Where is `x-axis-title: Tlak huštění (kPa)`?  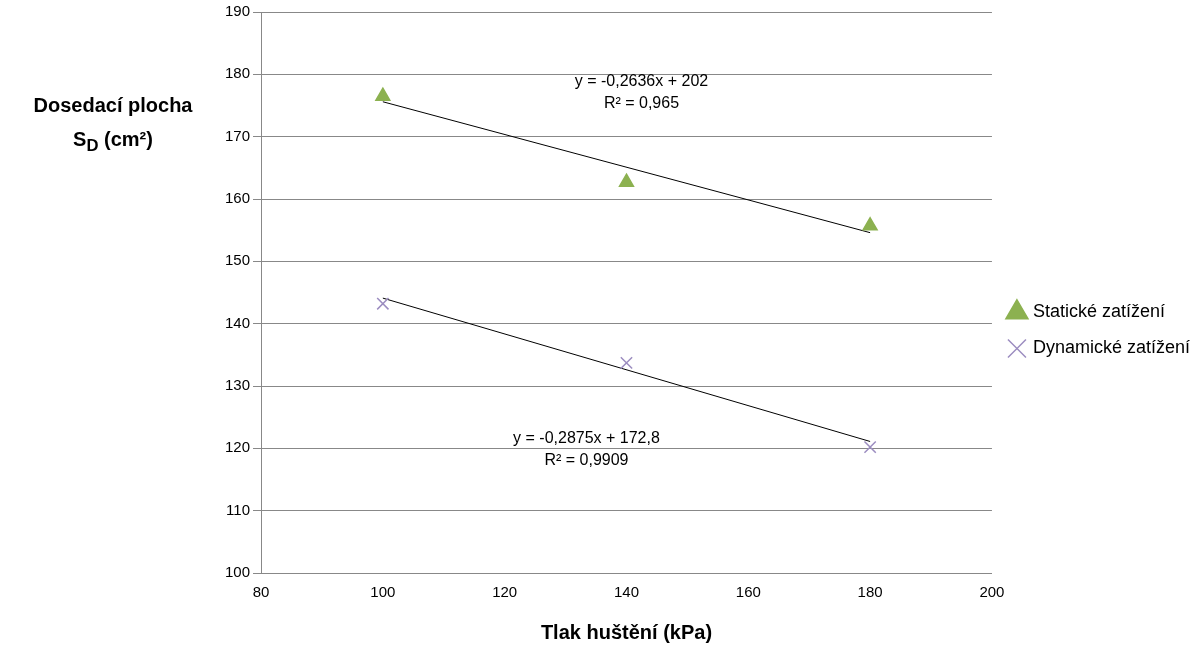
x-axis-title: Tlak huštění (kPa) is located at coordinates (626, 631).